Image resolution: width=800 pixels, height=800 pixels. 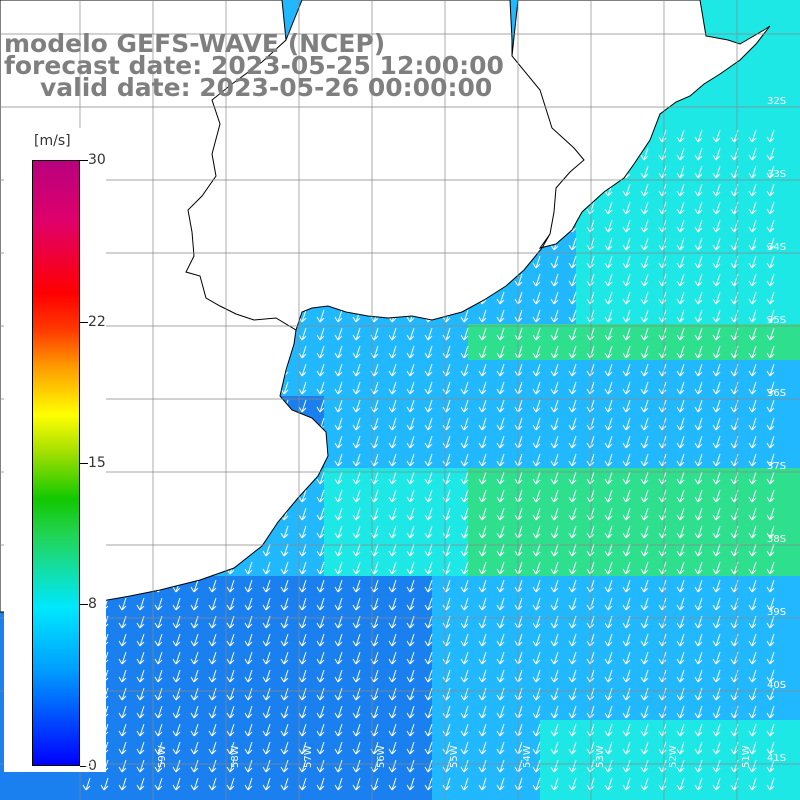 What do you see at coordinates (381, 756) in the screenshot?
I see `longitude-label: 56W` at bounding box center [381, 756].